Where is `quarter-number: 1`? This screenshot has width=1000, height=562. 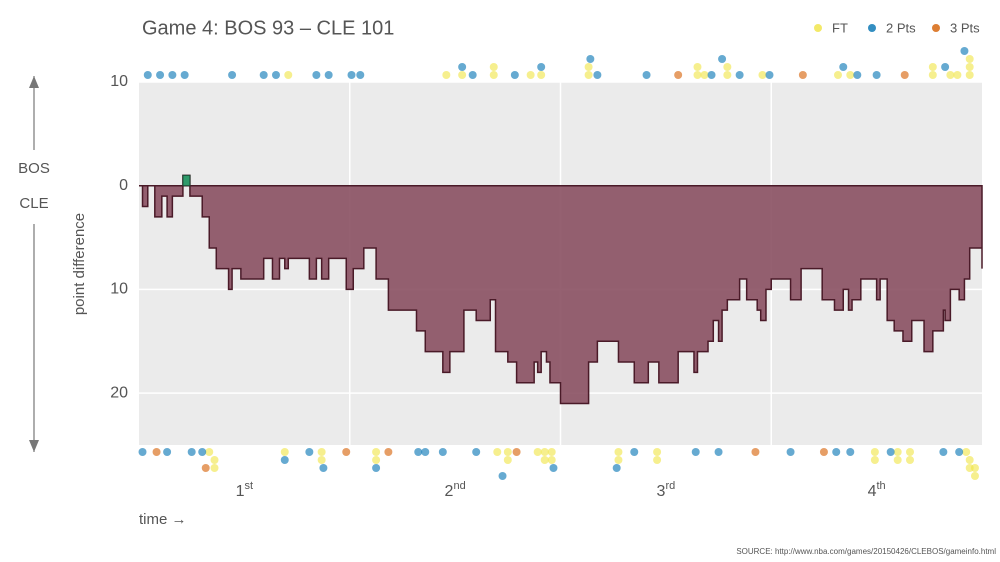 quarter-number: 1 is located at coordinates (240, 491).